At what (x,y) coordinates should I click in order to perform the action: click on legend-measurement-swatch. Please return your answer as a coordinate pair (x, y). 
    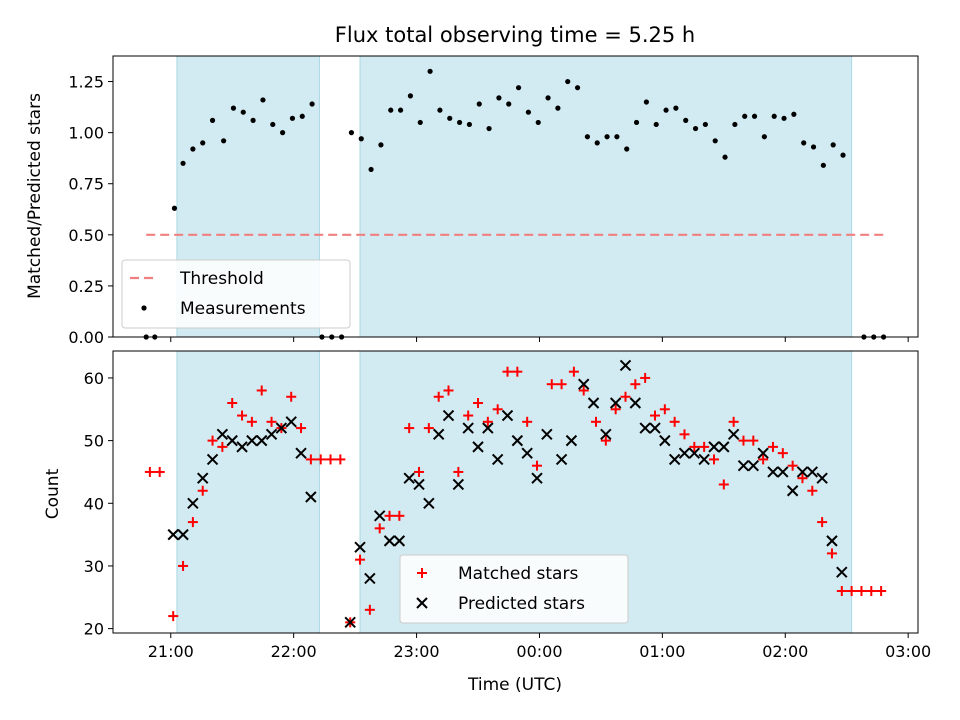
    Looking at the image, I should click on (144, 308).